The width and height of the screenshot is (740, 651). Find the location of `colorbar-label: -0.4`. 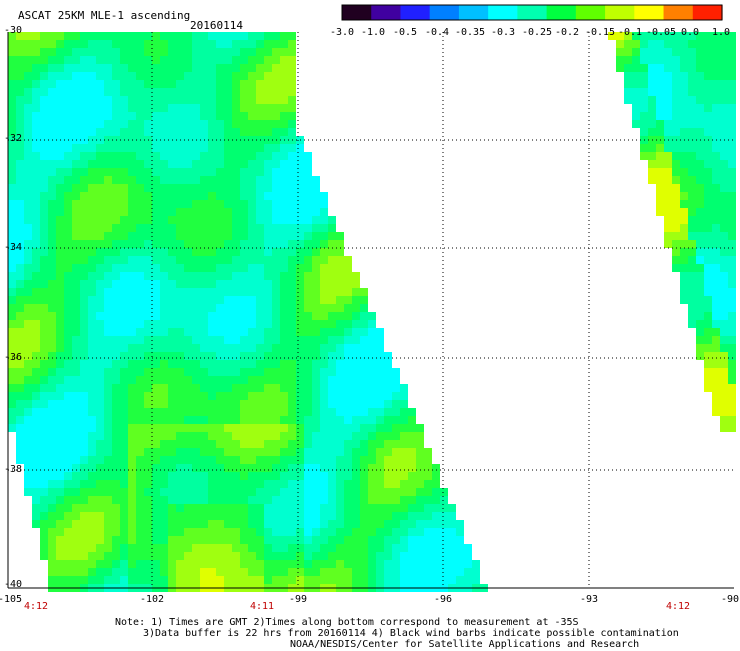

colorbar-label: -0.4 is located at coordinates (437, 32).